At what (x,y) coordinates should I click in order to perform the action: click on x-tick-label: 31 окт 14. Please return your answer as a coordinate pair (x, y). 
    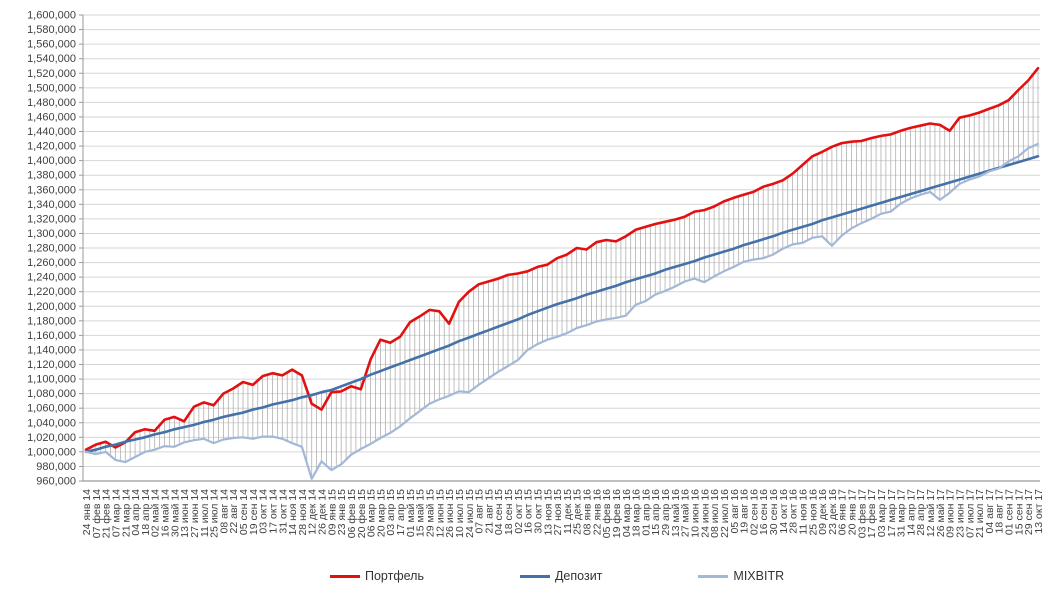
    Looking at the image, I should click on (283, 511).